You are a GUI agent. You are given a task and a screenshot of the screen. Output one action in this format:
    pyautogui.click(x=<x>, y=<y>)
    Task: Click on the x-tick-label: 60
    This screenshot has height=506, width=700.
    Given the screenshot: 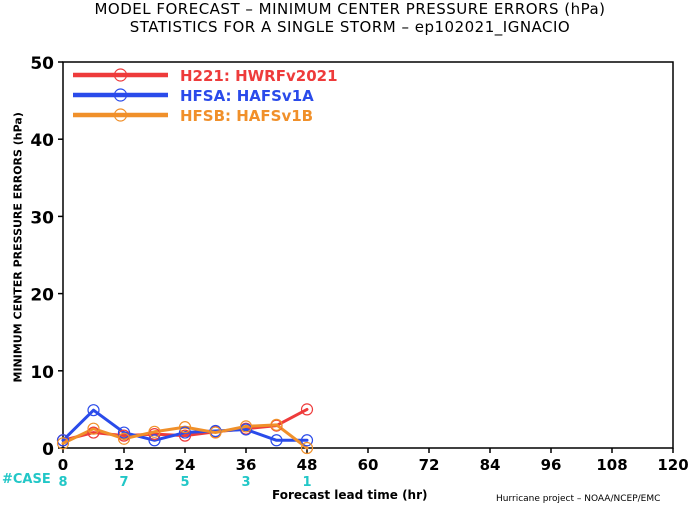 What is the action you would take?
    pyautogui.click(x=368, y=465)
    